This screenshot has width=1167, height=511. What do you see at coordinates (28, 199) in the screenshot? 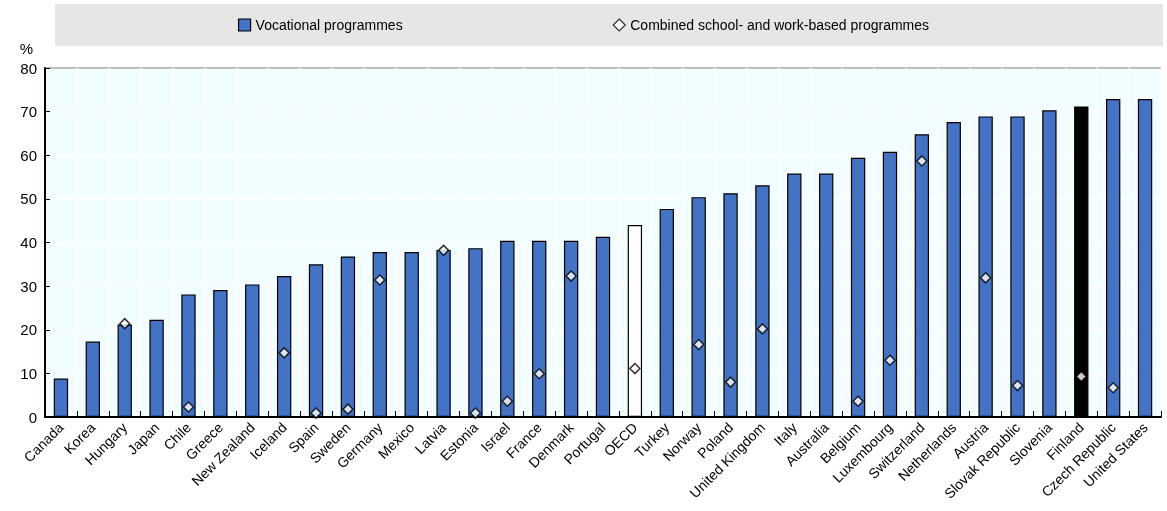
I see `y-tick-label: 50` at bounding box center [28, 199].